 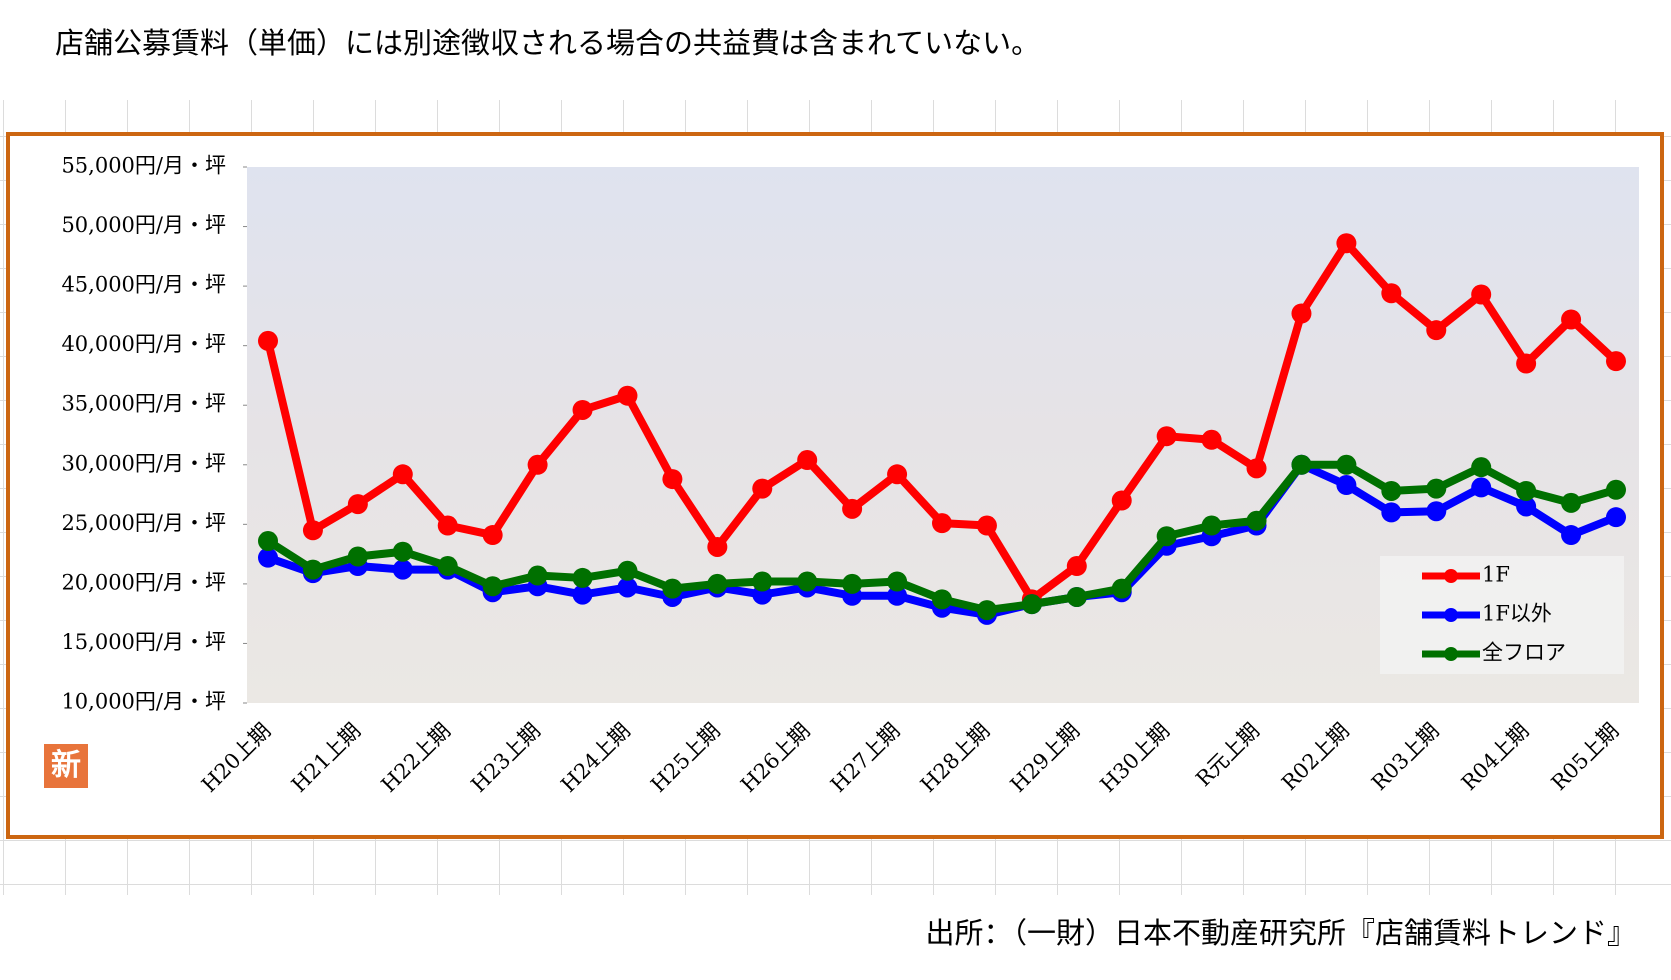 What do you see at coordinates (1517, 614) in the screenshot?
I see `legend-label: 1F以外` at bounding box center [1517, 614].